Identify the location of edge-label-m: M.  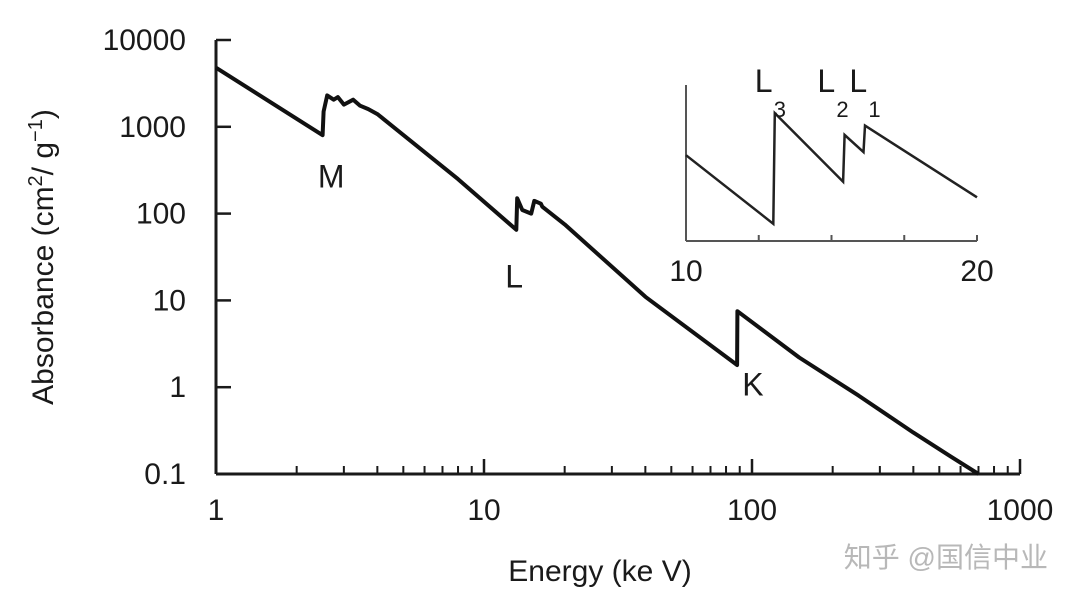
(331, 176).